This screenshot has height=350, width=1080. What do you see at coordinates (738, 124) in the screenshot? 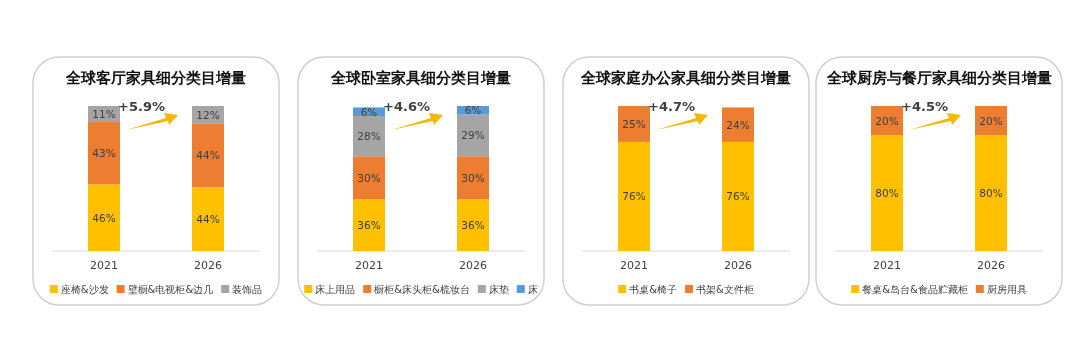
I see `data-label: 24%` at bounding box center [738, 124].